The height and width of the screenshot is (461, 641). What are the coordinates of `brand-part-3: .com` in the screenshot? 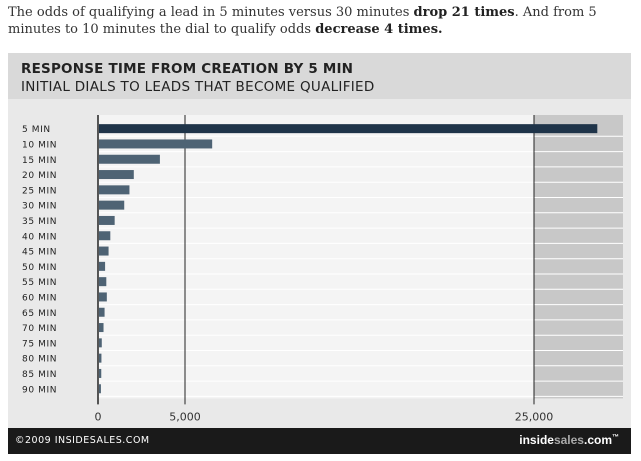 It's located at (597, 440).